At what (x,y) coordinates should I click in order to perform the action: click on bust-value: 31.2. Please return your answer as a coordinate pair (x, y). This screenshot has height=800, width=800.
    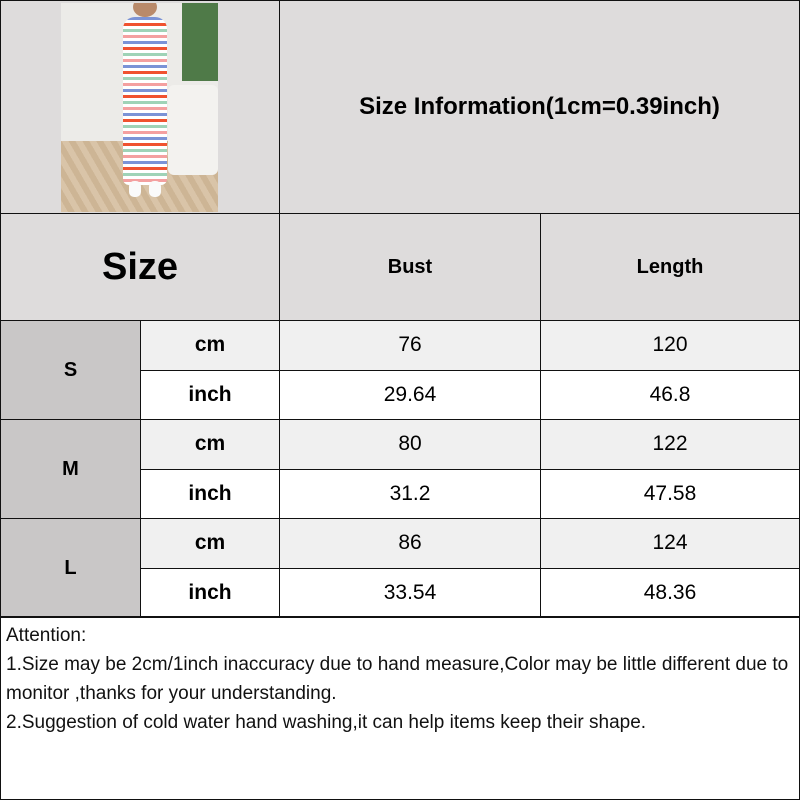
    Looking at the image, I should click on (410, 493).